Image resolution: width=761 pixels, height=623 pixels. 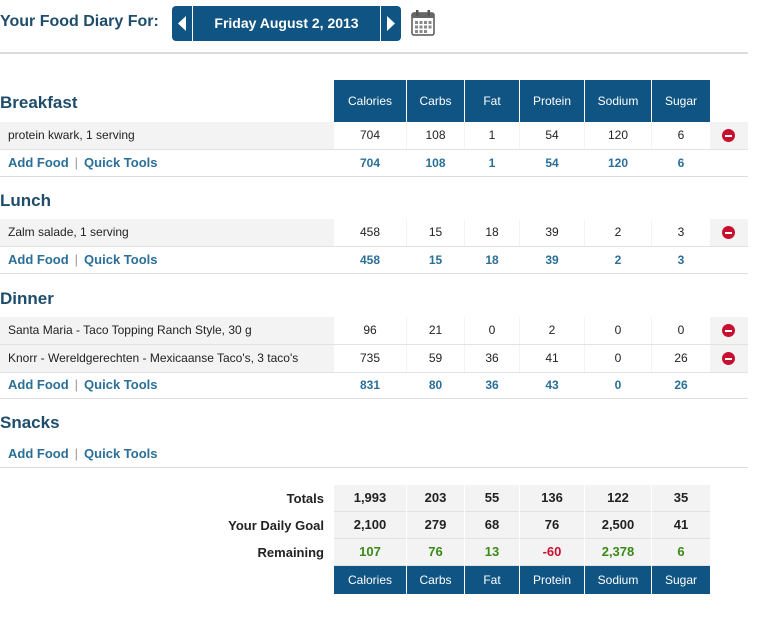 What do you see at coordinates (618, 552) in the screenshot?
I see `remaining-sodium: 2,378` at bounding box center [618, 552].